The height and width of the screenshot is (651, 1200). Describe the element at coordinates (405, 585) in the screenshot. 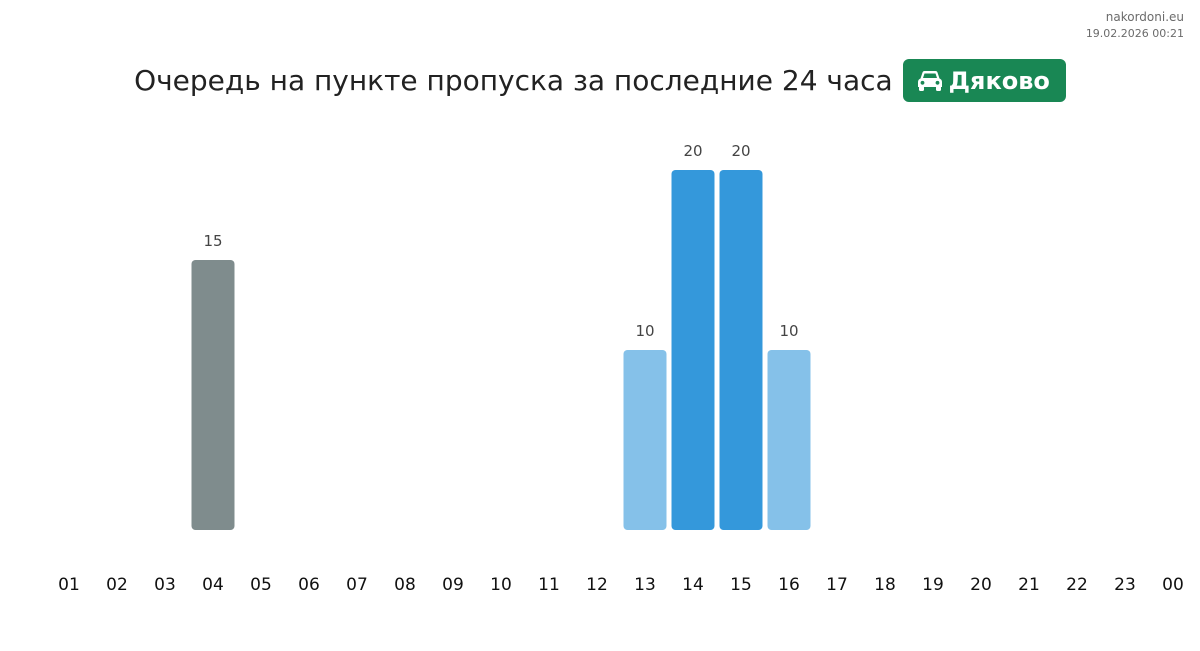

I see `x-tick-label: 08` at that location.